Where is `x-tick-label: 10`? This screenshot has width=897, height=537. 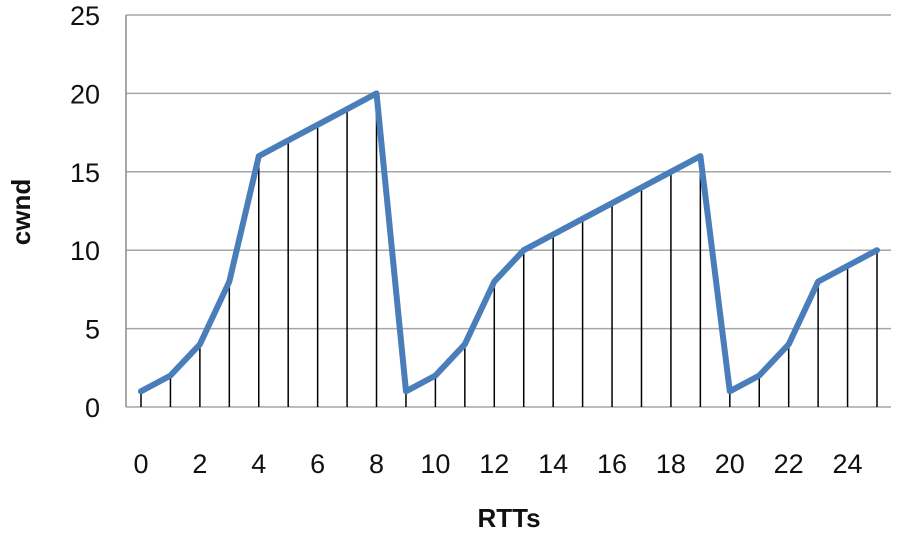
x-tick-label: 10 is located at coordinates (435, 464).